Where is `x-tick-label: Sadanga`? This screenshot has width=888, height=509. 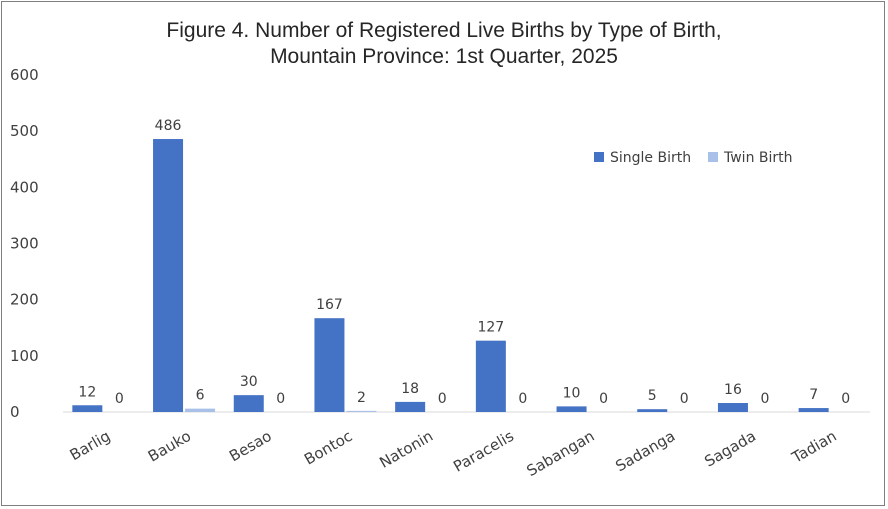 x-tick-label: Sadanga is located at coordinates (645, 451).